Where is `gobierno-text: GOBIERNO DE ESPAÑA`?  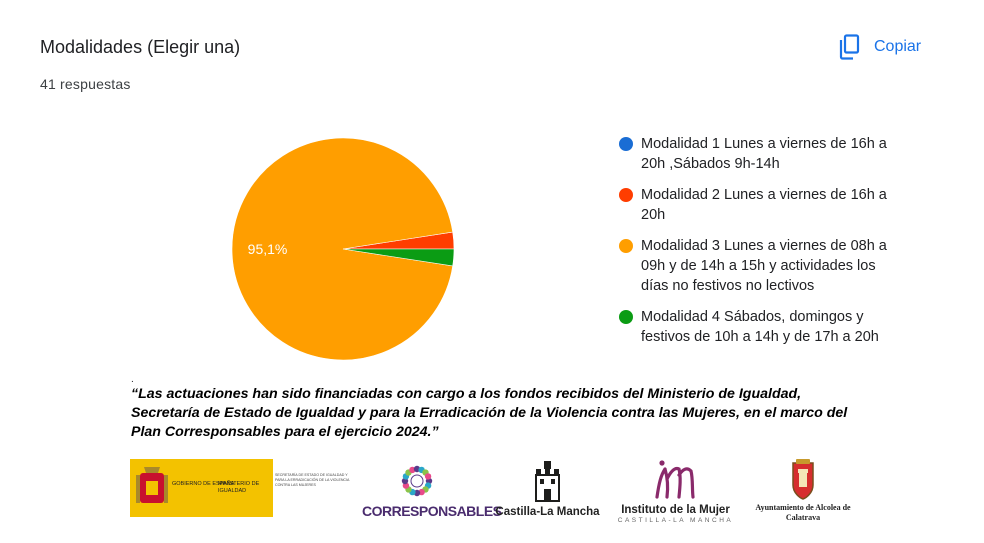 gobierno-text: GOBIERNO DE ESPAÑA is located at coordinates (203, 484).